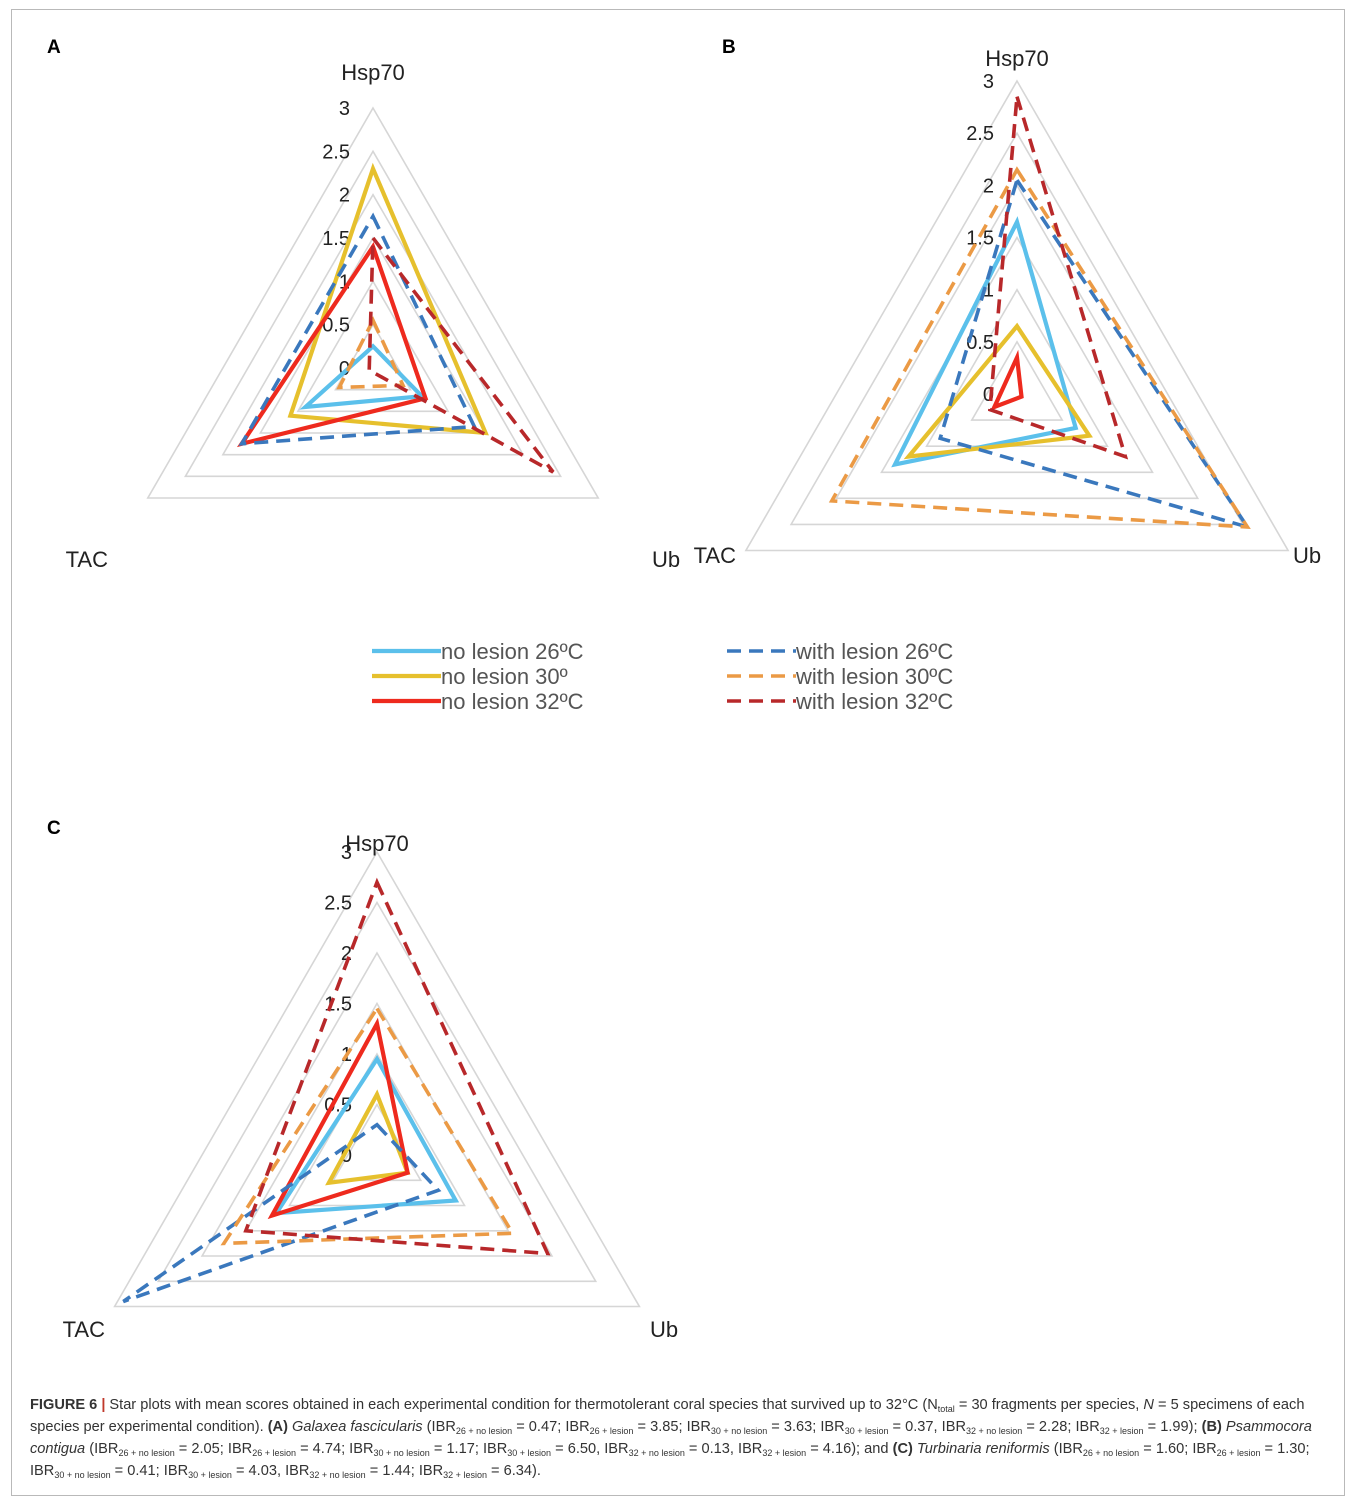  Describe the element at coordinates (874, 701) in the screenshot. I see `legend-label-wl32: with lesion 32ºC` at that location.